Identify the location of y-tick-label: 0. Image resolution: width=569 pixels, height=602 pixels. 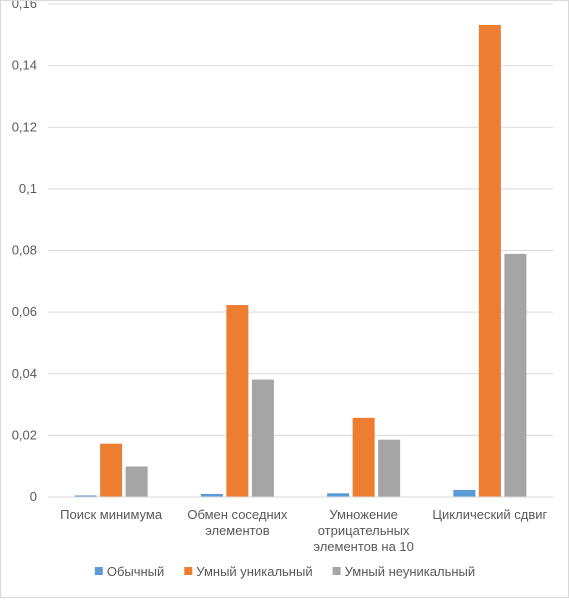
(33, 496).